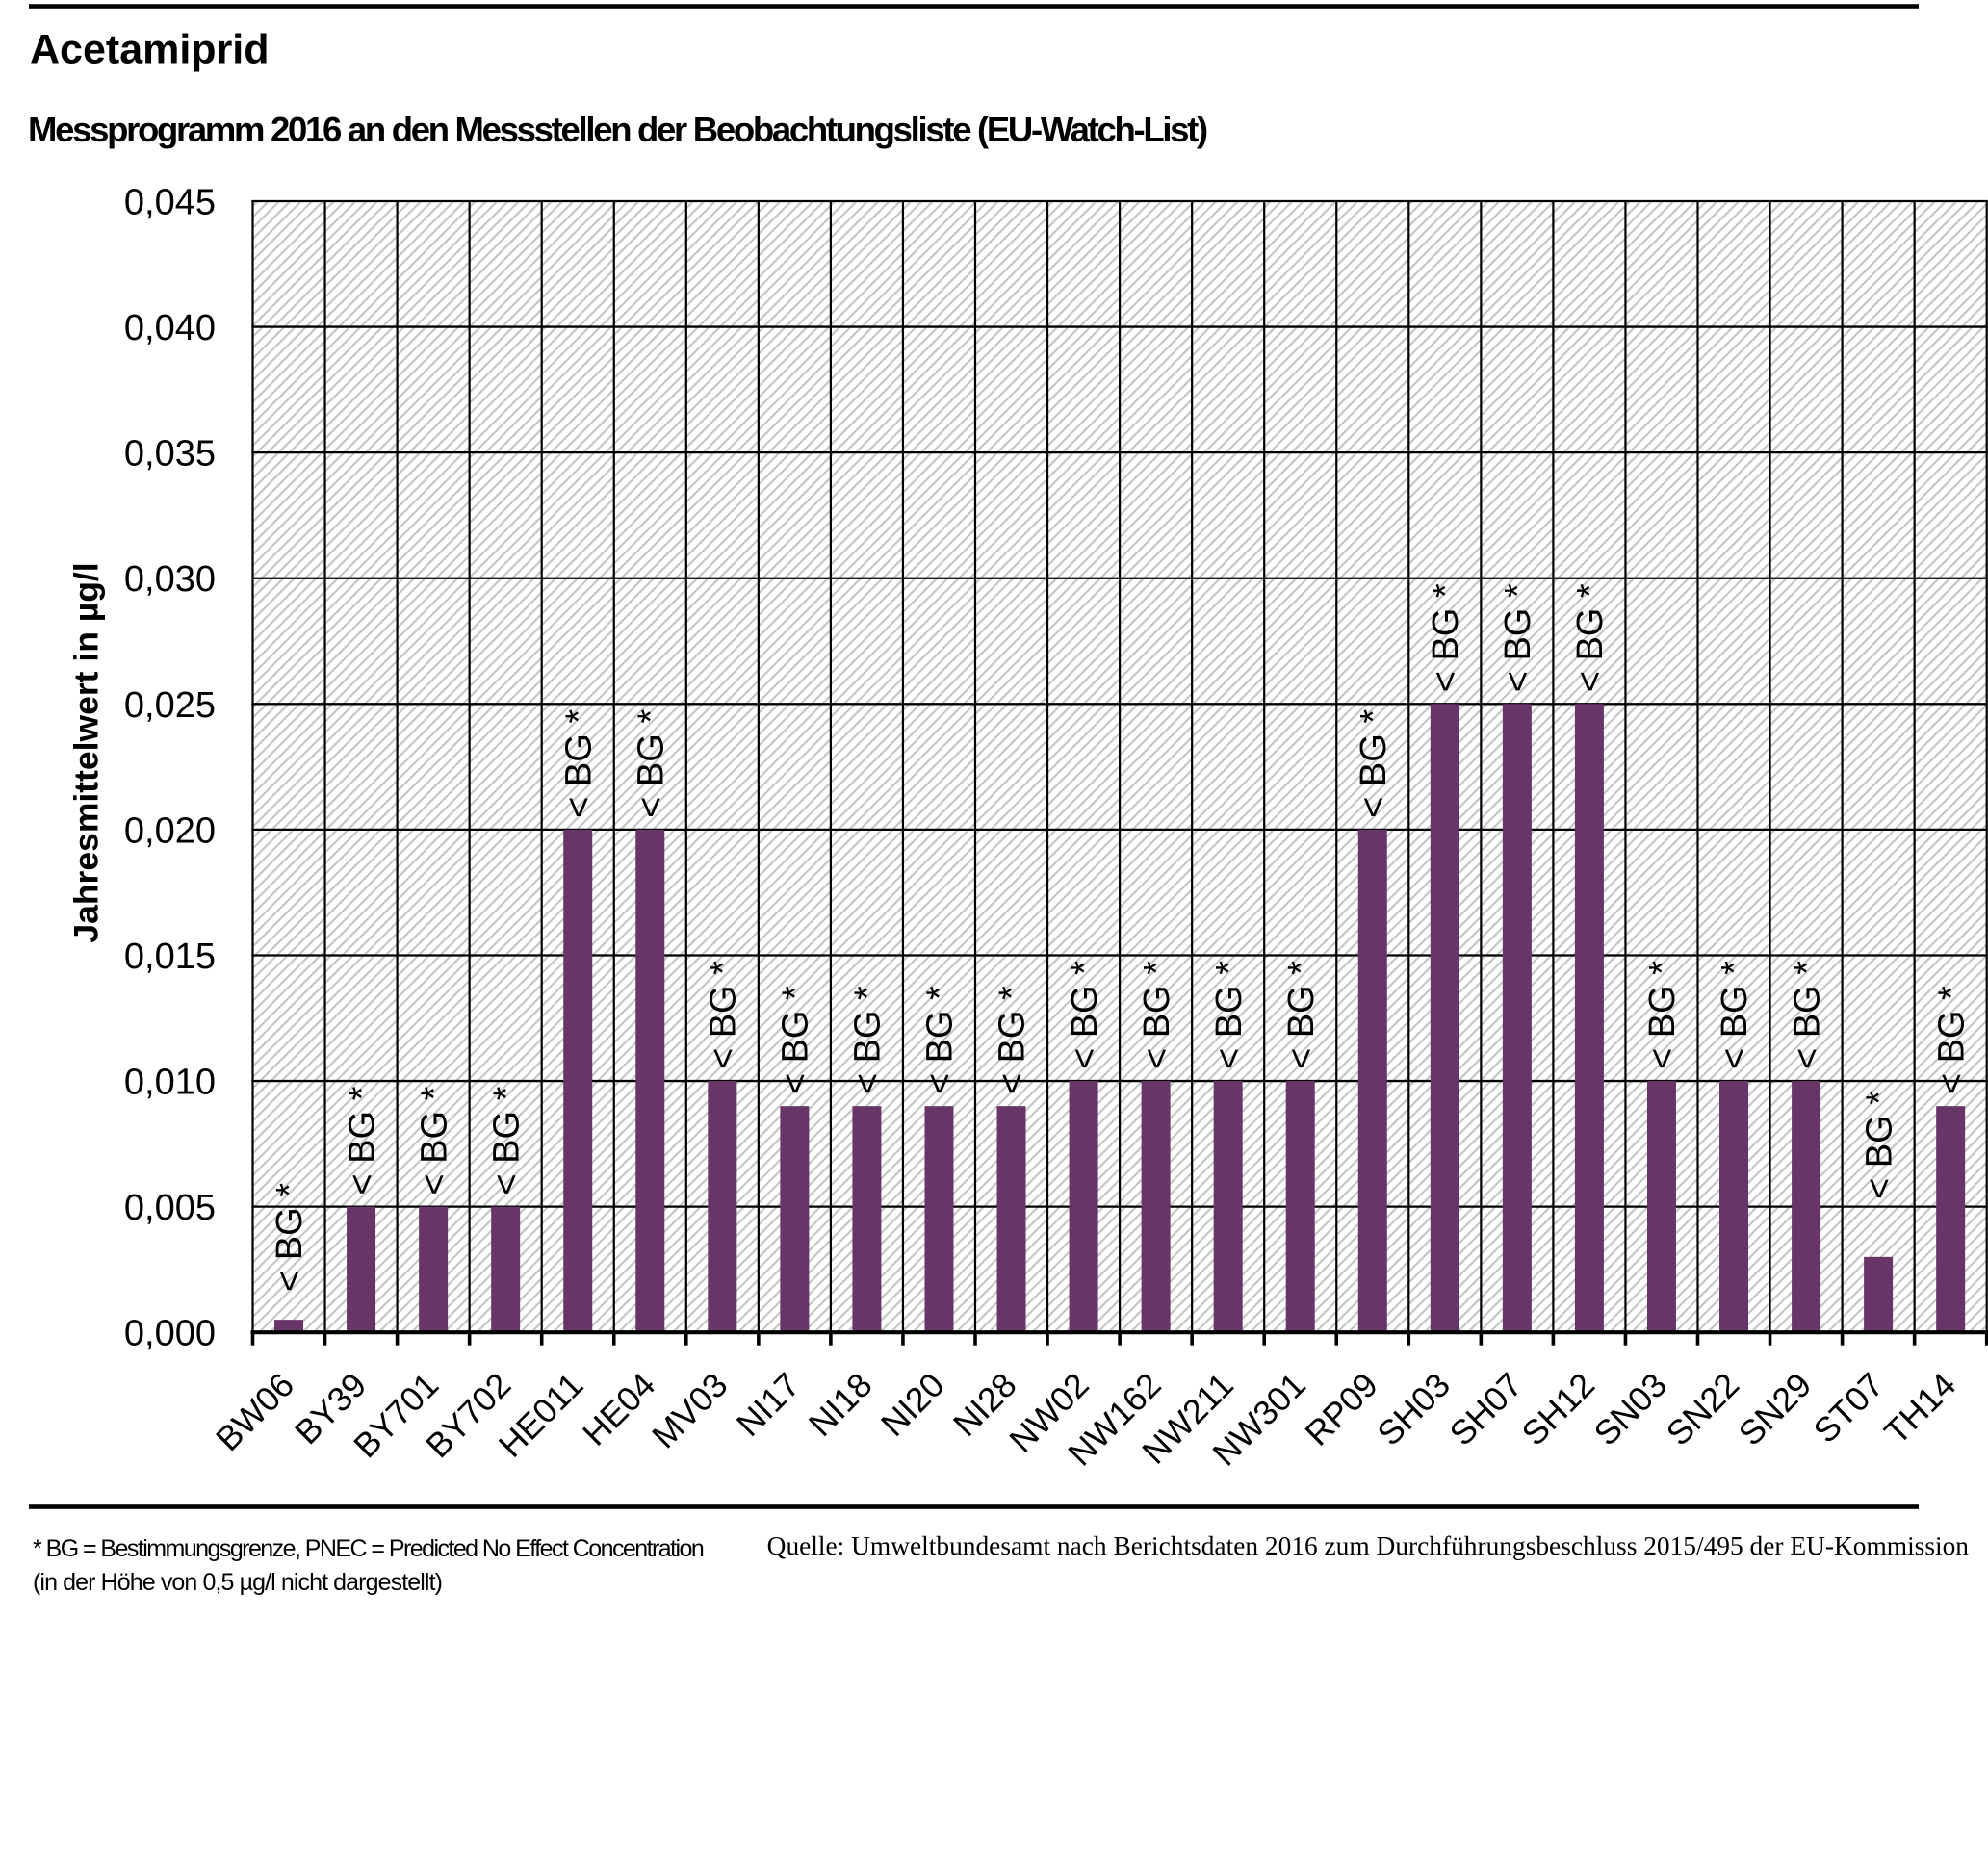  Describe the element at coordinates (170, 203) in the screenshot. I see `svg-text: 0,045` at that location.